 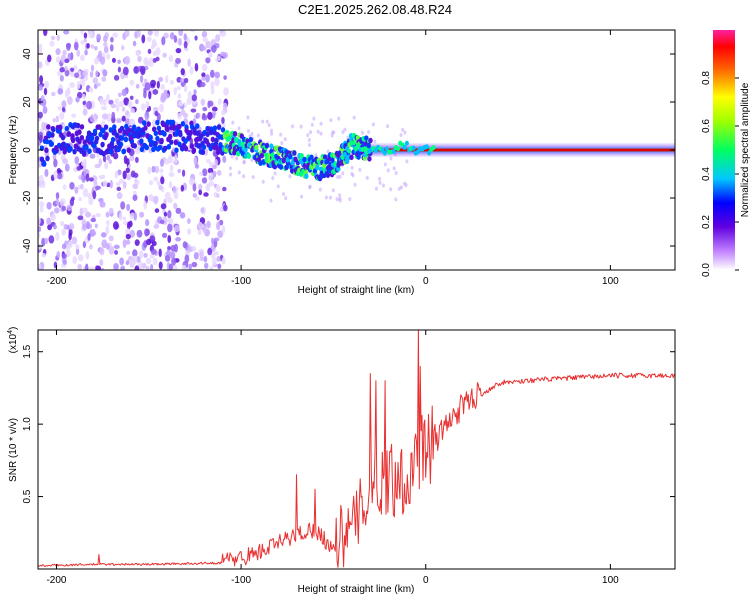 What do you see at coordinates (10, 332) in the screenshot?
I see `snr-y-multiplier-exponent: 4` at bounding box center [10, 332].